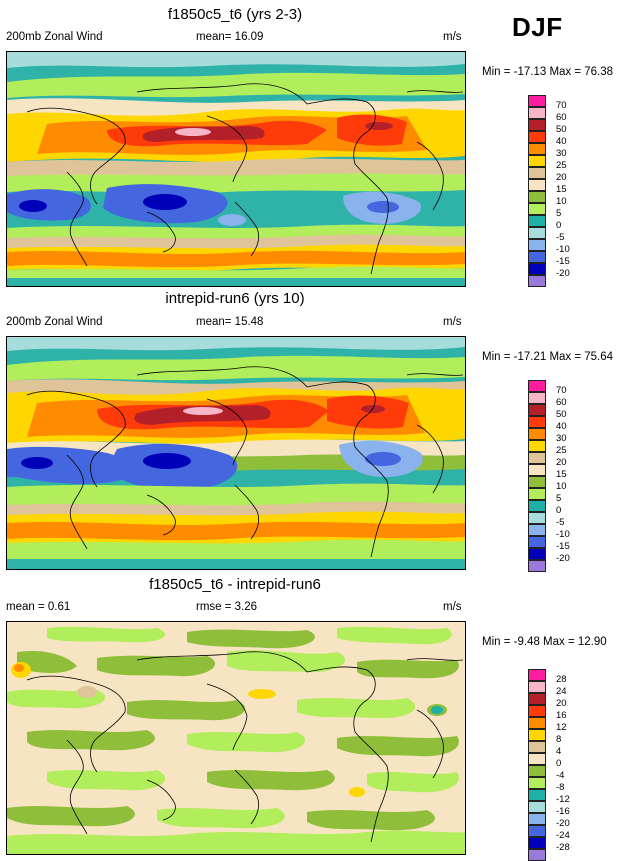  What do you see at coordinates (560, 787) in the screenshot?
I see `p3-legend-label: -8` at bounding box center [560, 787].